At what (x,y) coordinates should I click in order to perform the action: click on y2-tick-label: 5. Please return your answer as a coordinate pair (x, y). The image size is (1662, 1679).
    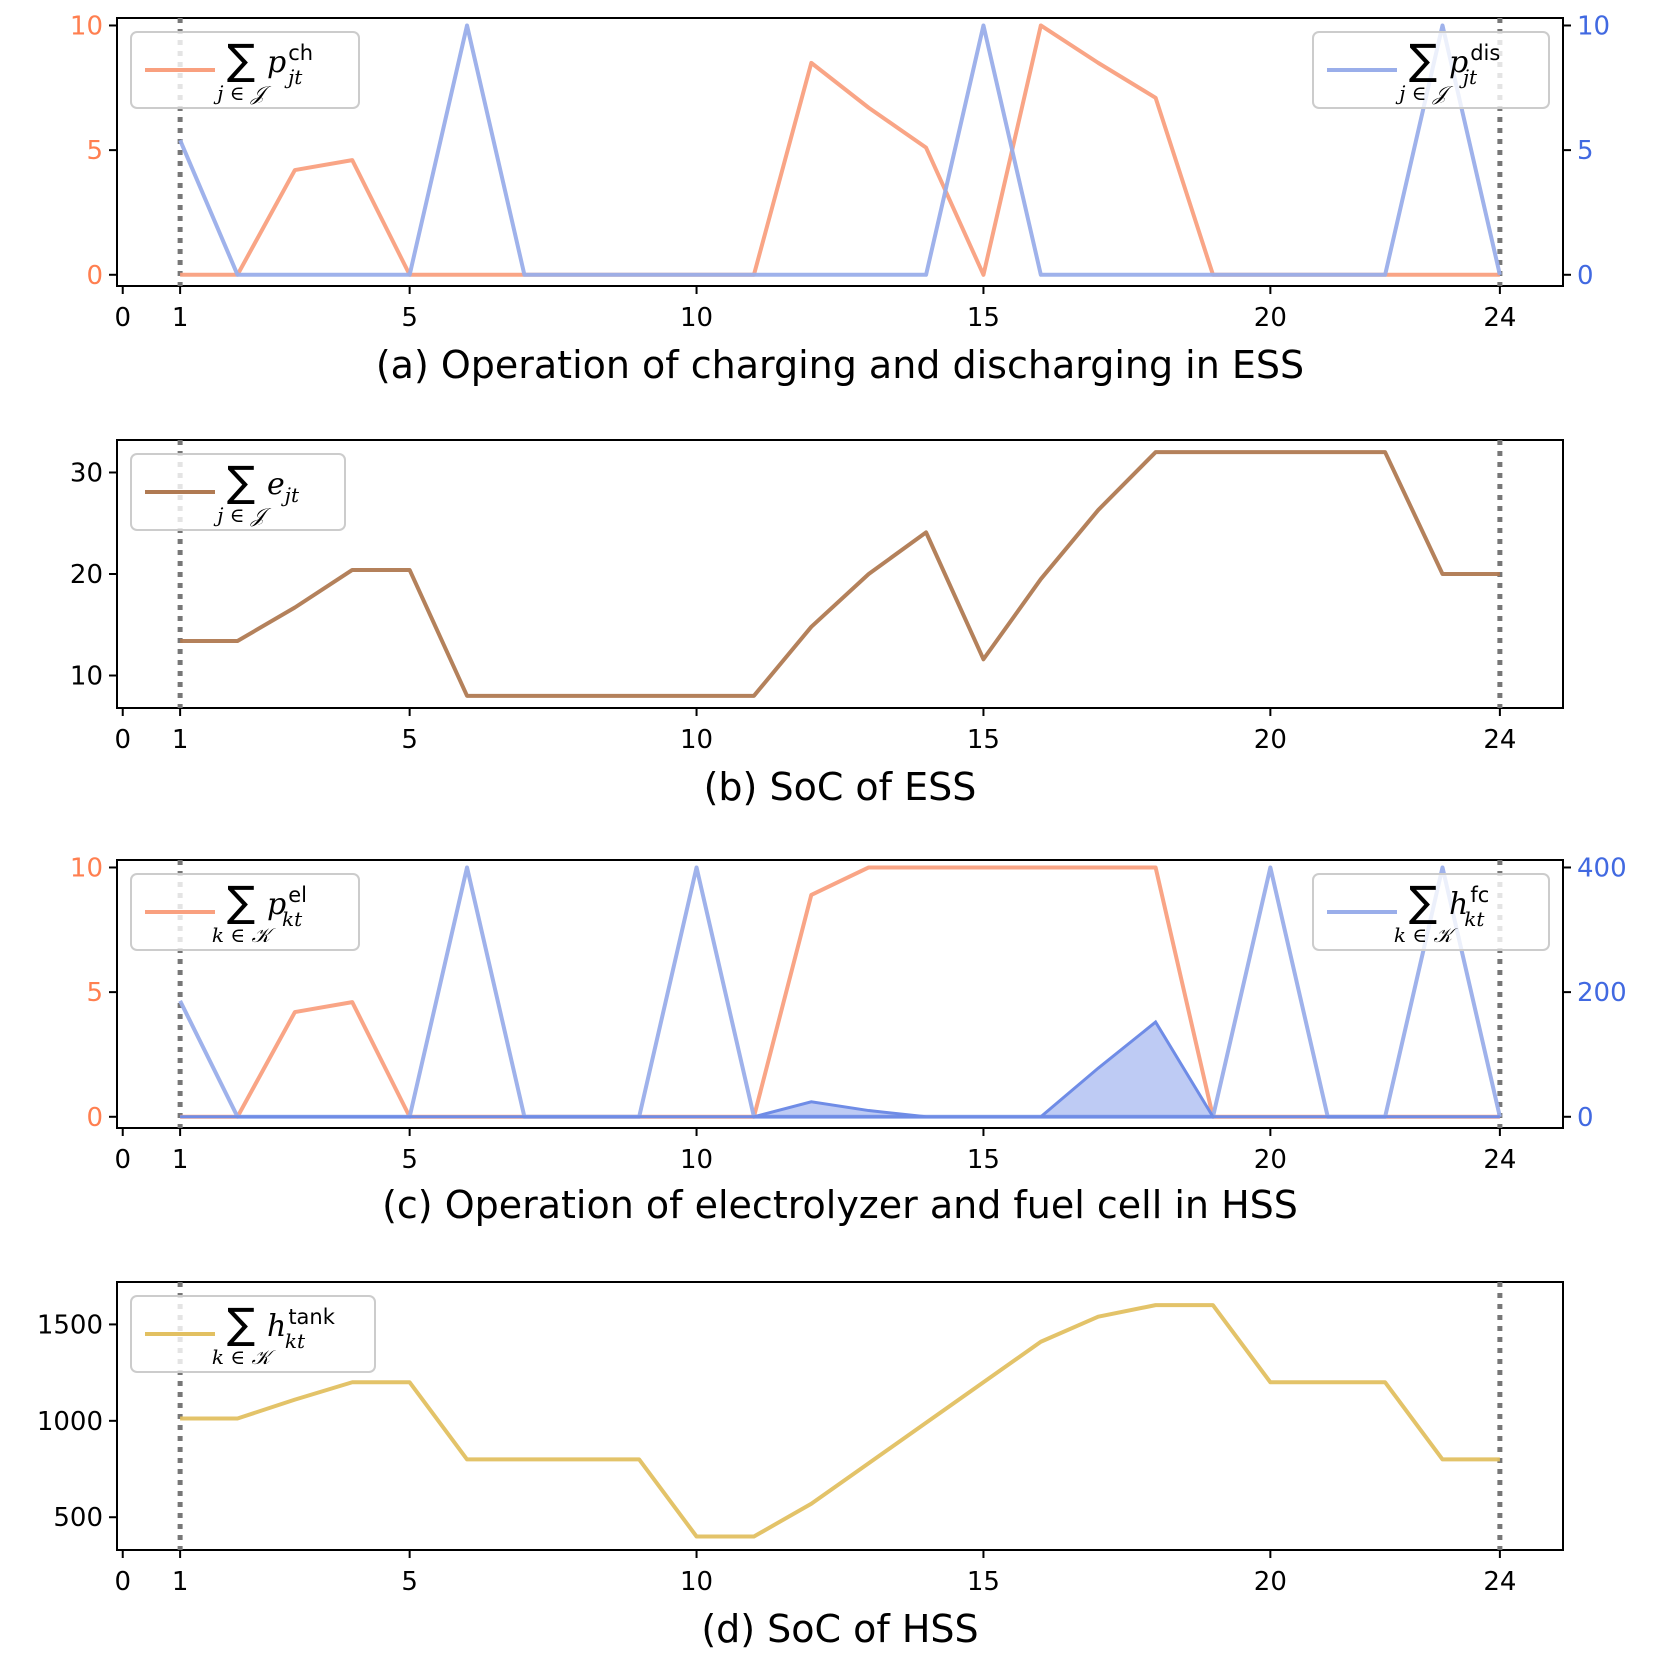
    Looking at the image, I should click on (1585, 151).